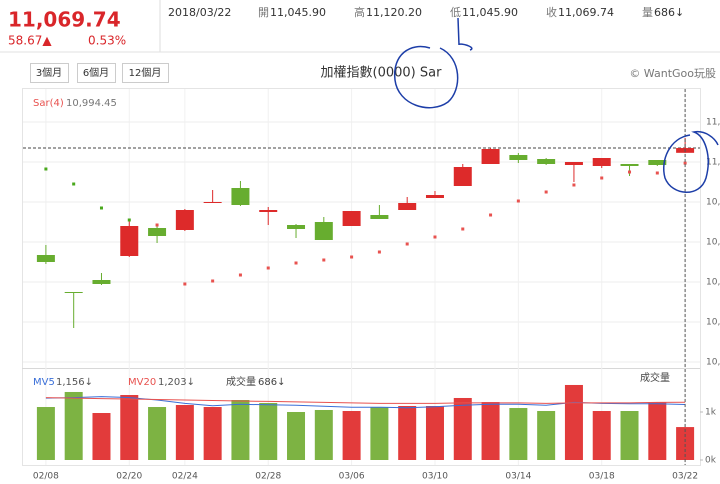 This screenshot has height=484, width=720. What do you see at coordinates (713, 163) in the screenshot?
I see `y-tick-label: 11,000` at bounding box center [713, 163].